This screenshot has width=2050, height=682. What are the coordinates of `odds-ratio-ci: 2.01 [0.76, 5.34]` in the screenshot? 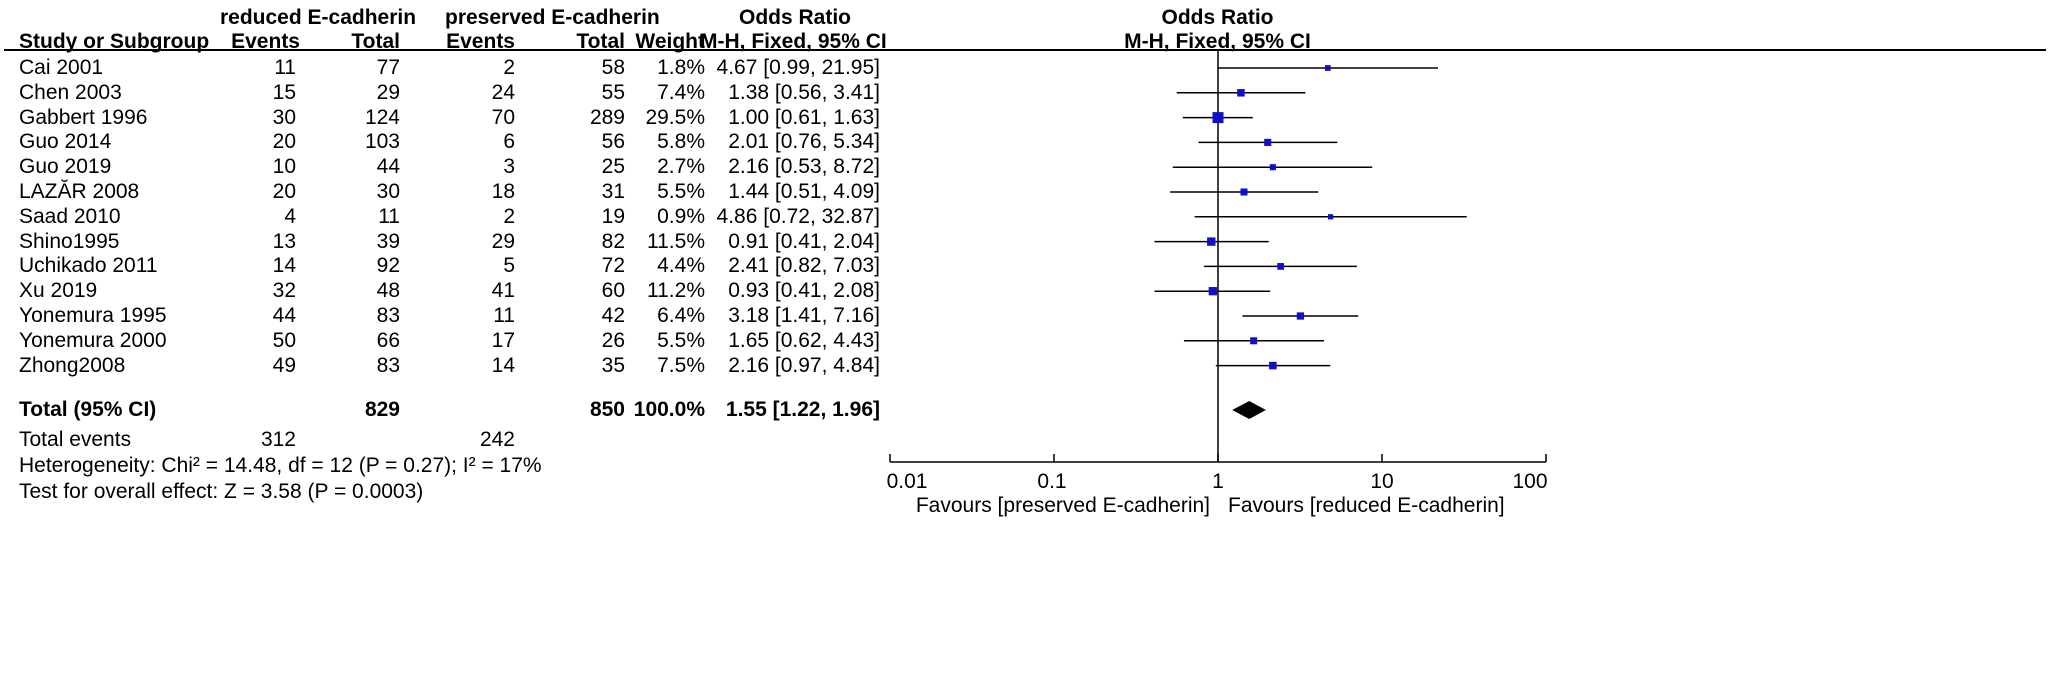 It's located at (804, 142).